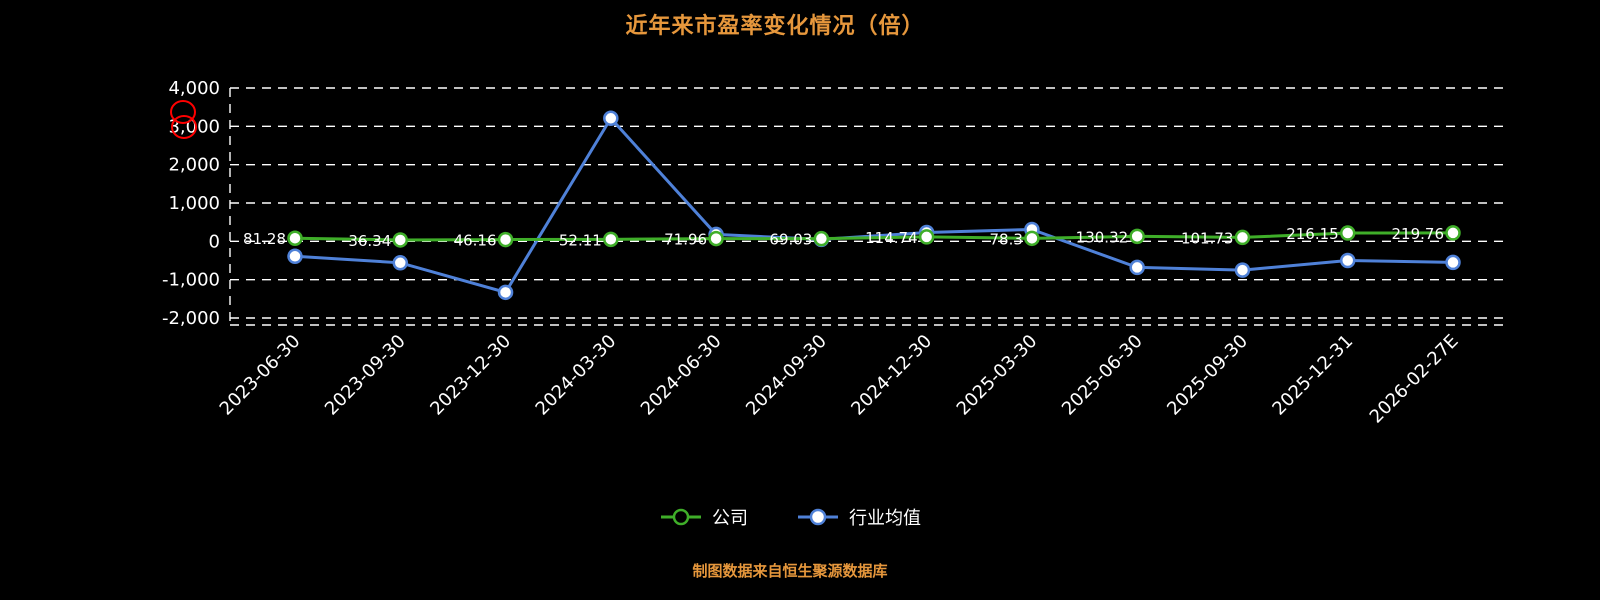  I want to click on company-data-label: 216.15, so click(1312, 234).